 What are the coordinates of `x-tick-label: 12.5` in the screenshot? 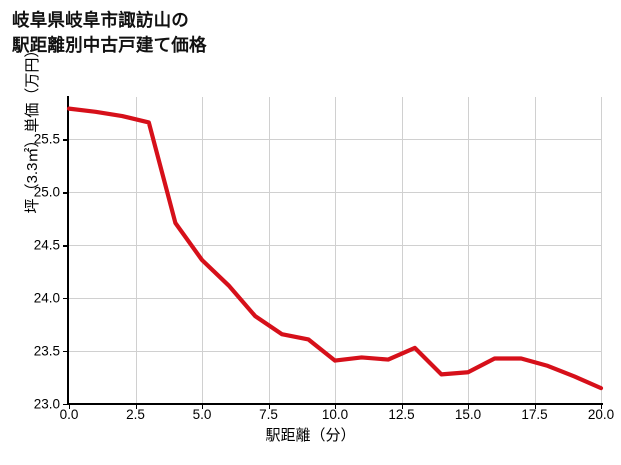 It's located at (401, 414).